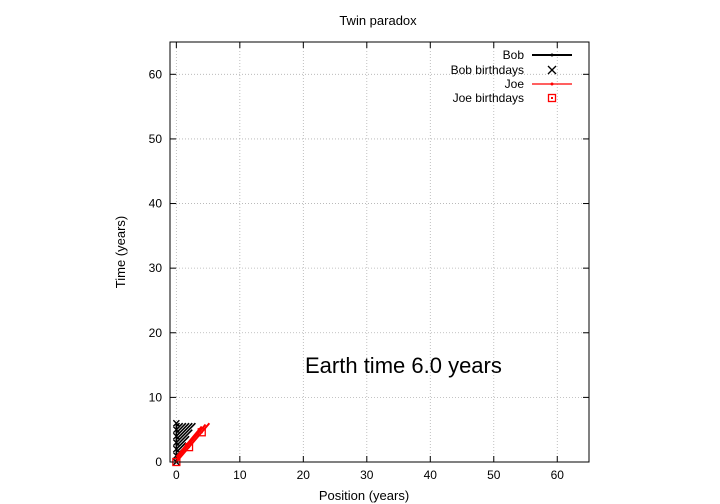  Describe the element at coordinates (156, 268) in the screenshot. I see `y-tick-label: 30` at that location.